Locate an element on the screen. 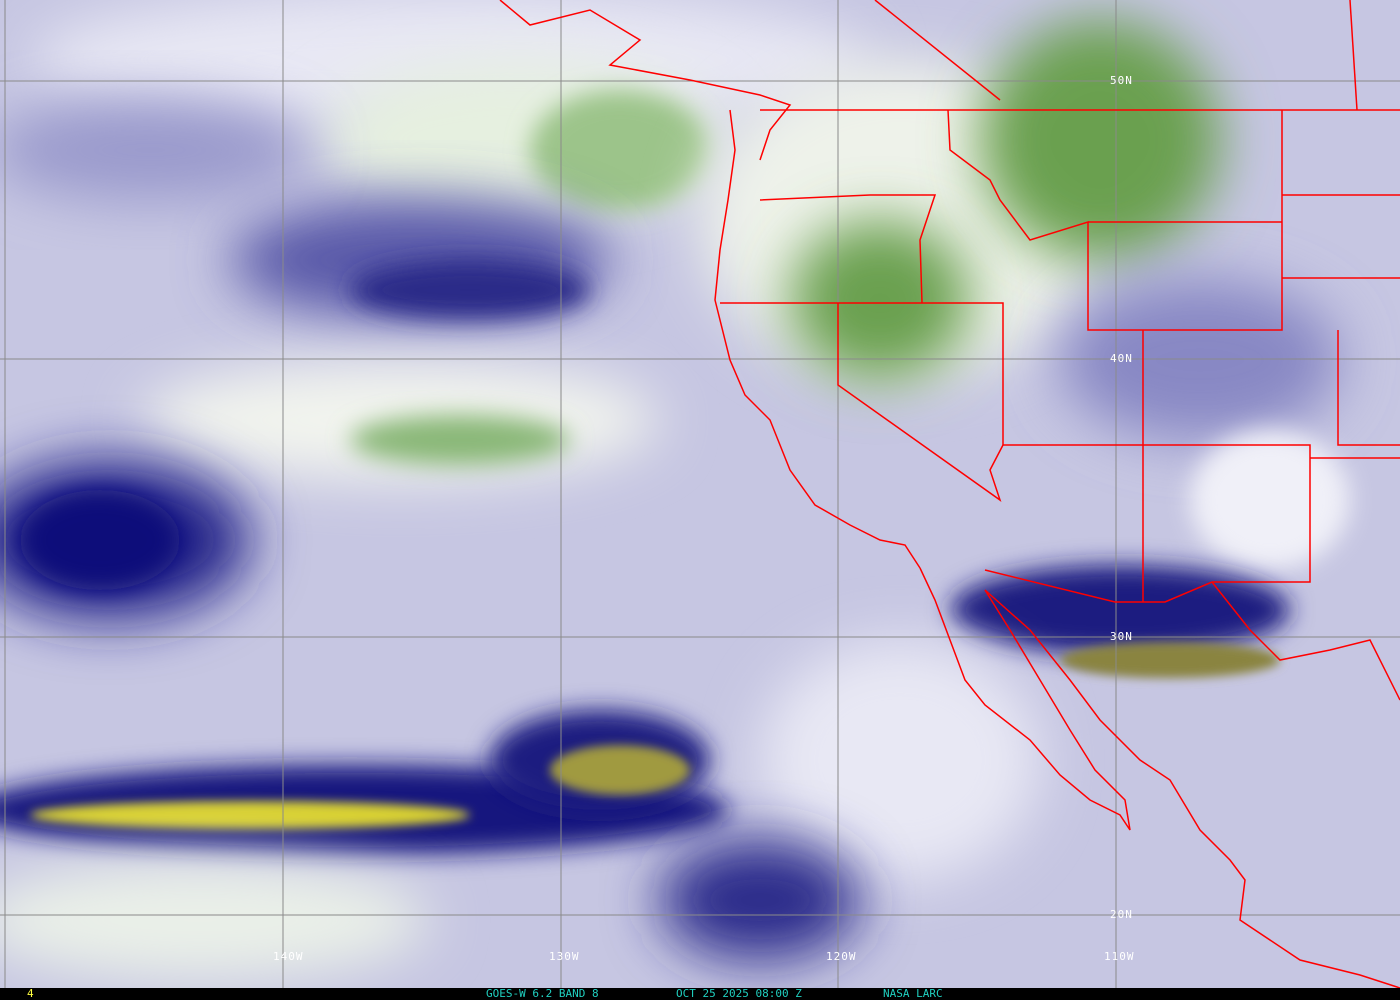  datetime-label: OCT 25 2025 08:00 Z is located at coordinates (739, 993).